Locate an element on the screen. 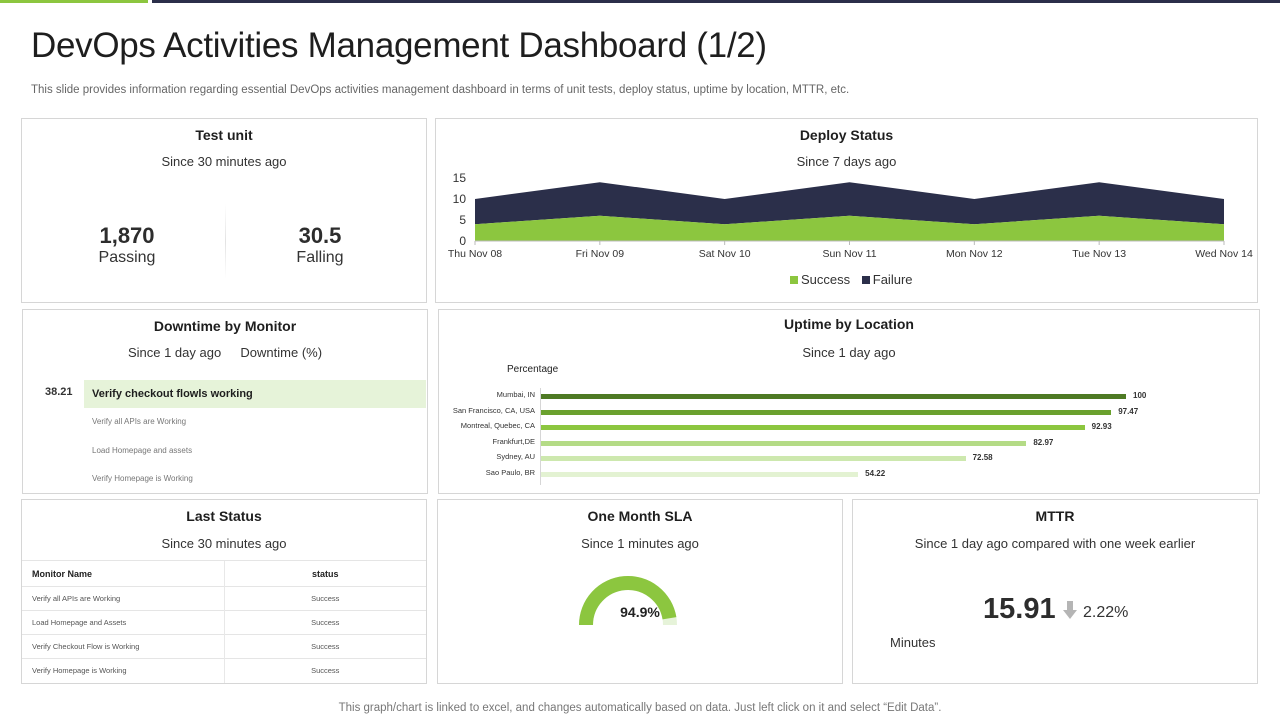  x-tick-label: Tue Nov 13 is located at coordinates (1099, 254).